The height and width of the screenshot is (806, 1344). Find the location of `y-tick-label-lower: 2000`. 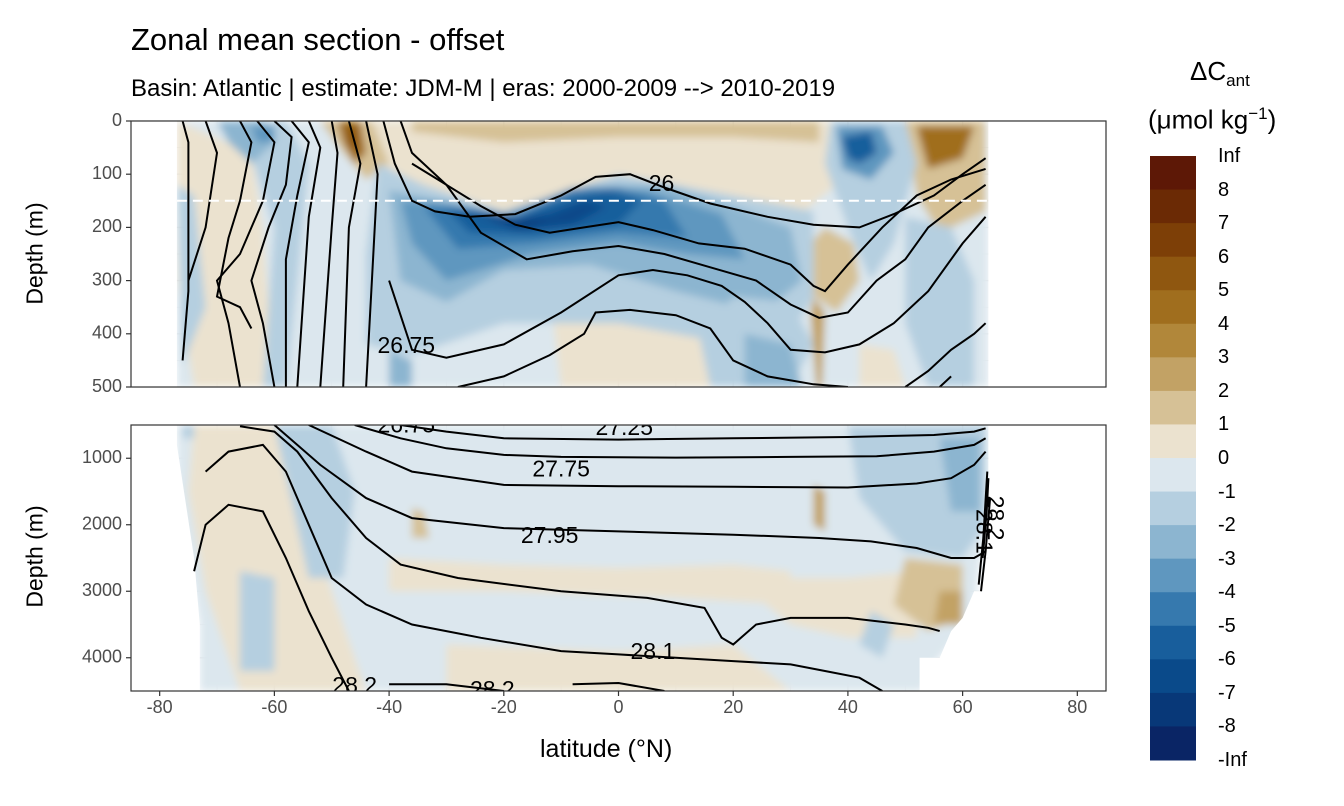

y-tick-label-lower: 2000 is located at coordinates (102, 524).